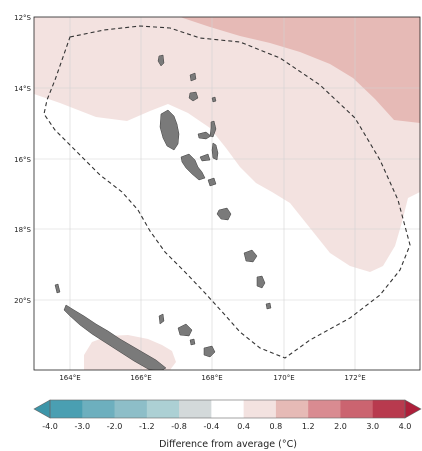  I want to click on lat-label-16s: 16°S, so click(22, 160).